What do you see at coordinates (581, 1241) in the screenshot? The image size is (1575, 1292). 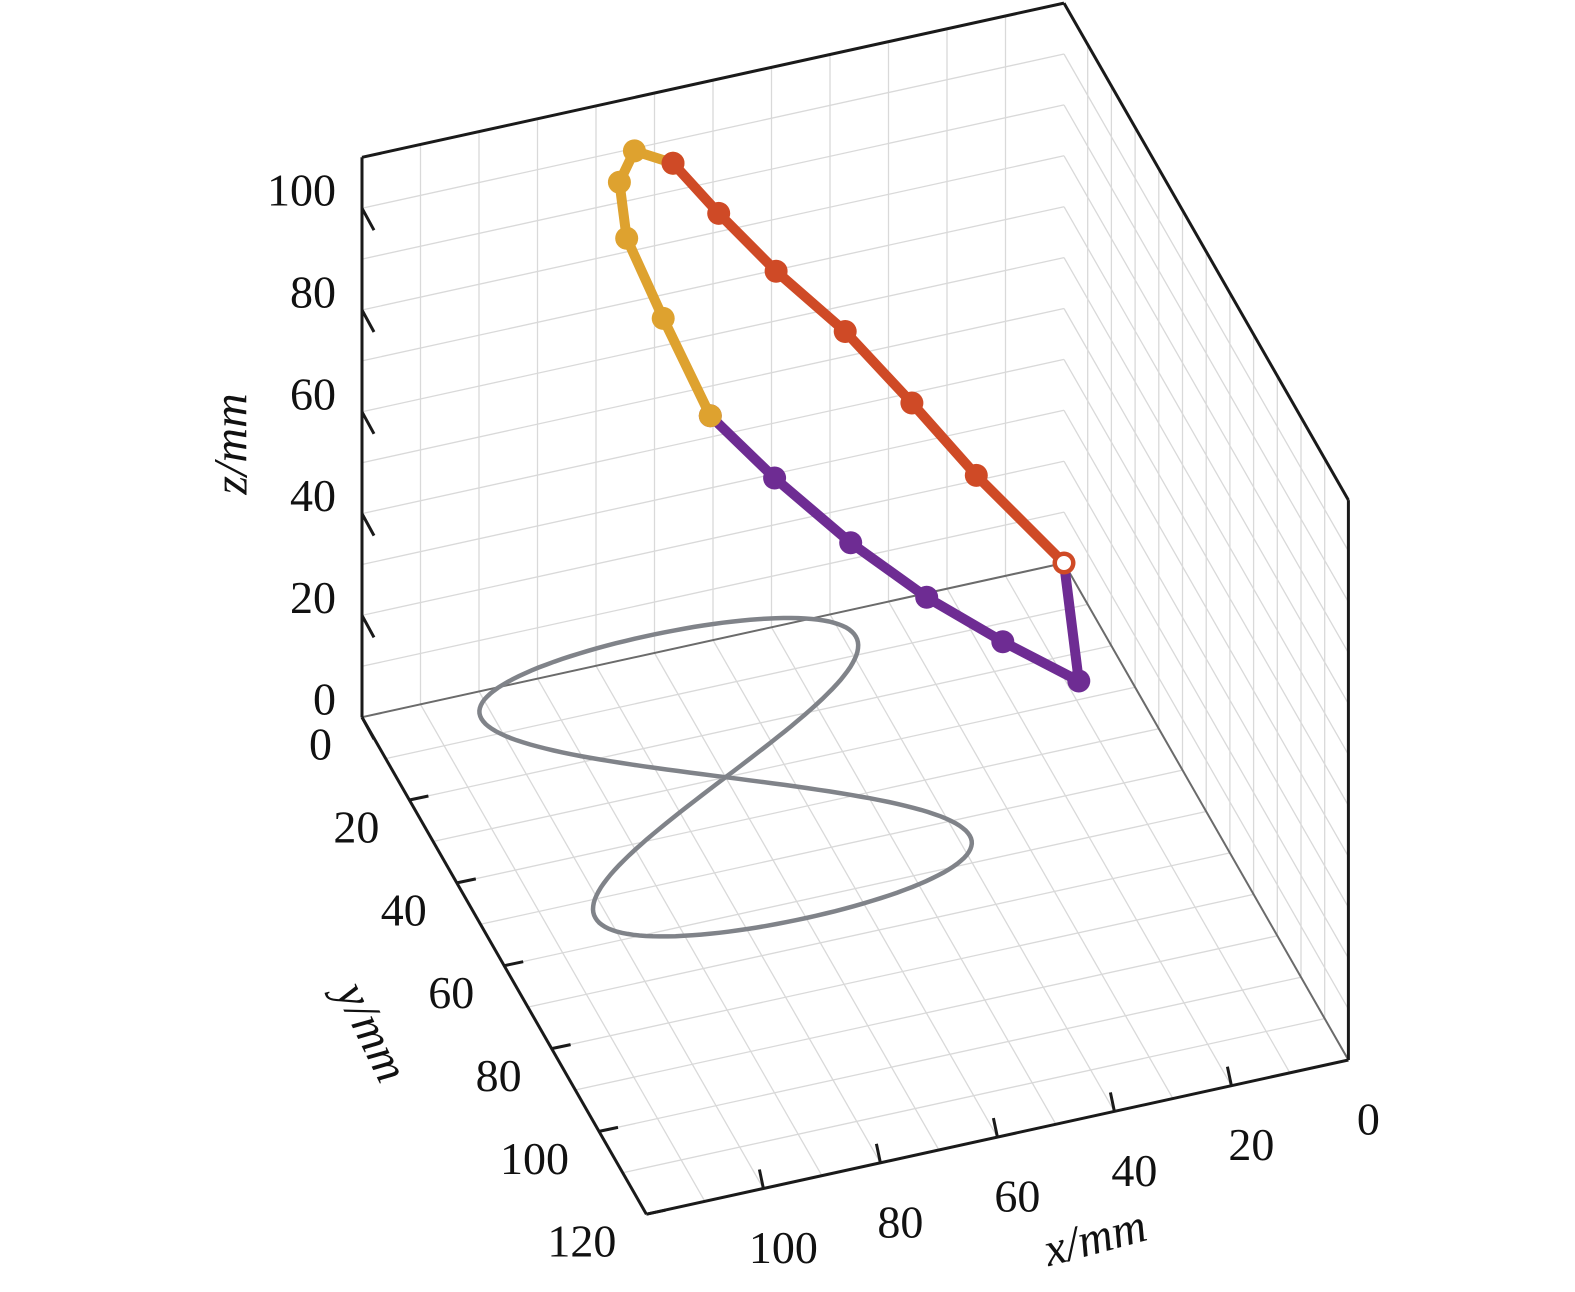 I see `y-tick-label: 120` at bounding box center [581, 1241].